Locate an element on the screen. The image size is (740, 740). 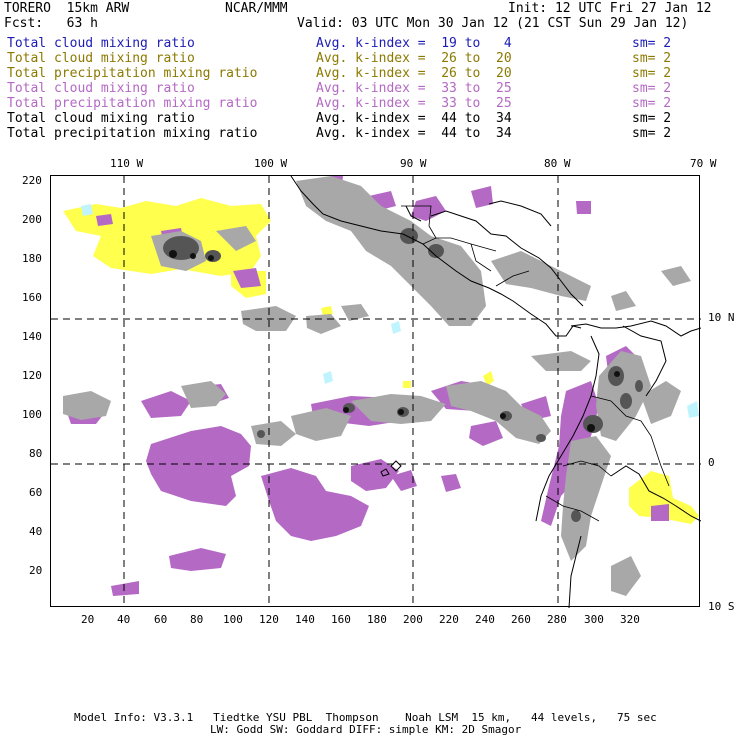
y-tick-label: 80 is located at coordinates (36, 453).